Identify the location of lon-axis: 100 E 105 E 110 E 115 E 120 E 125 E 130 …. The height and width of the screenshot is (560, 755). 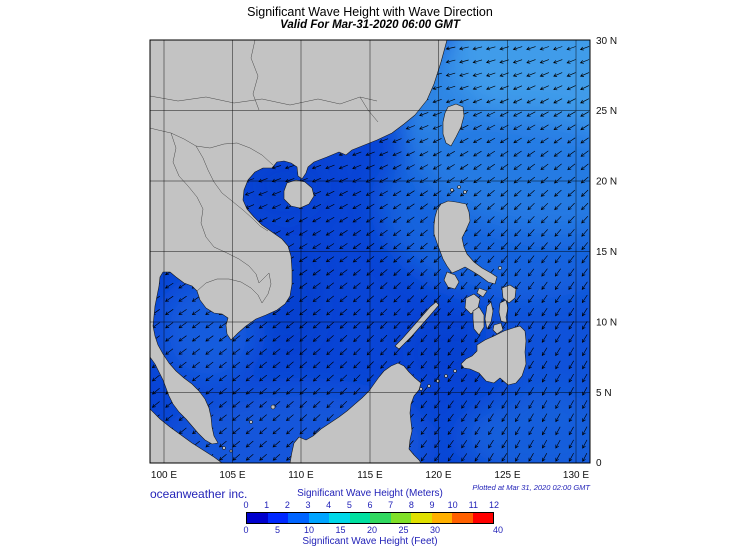
(370, 475).